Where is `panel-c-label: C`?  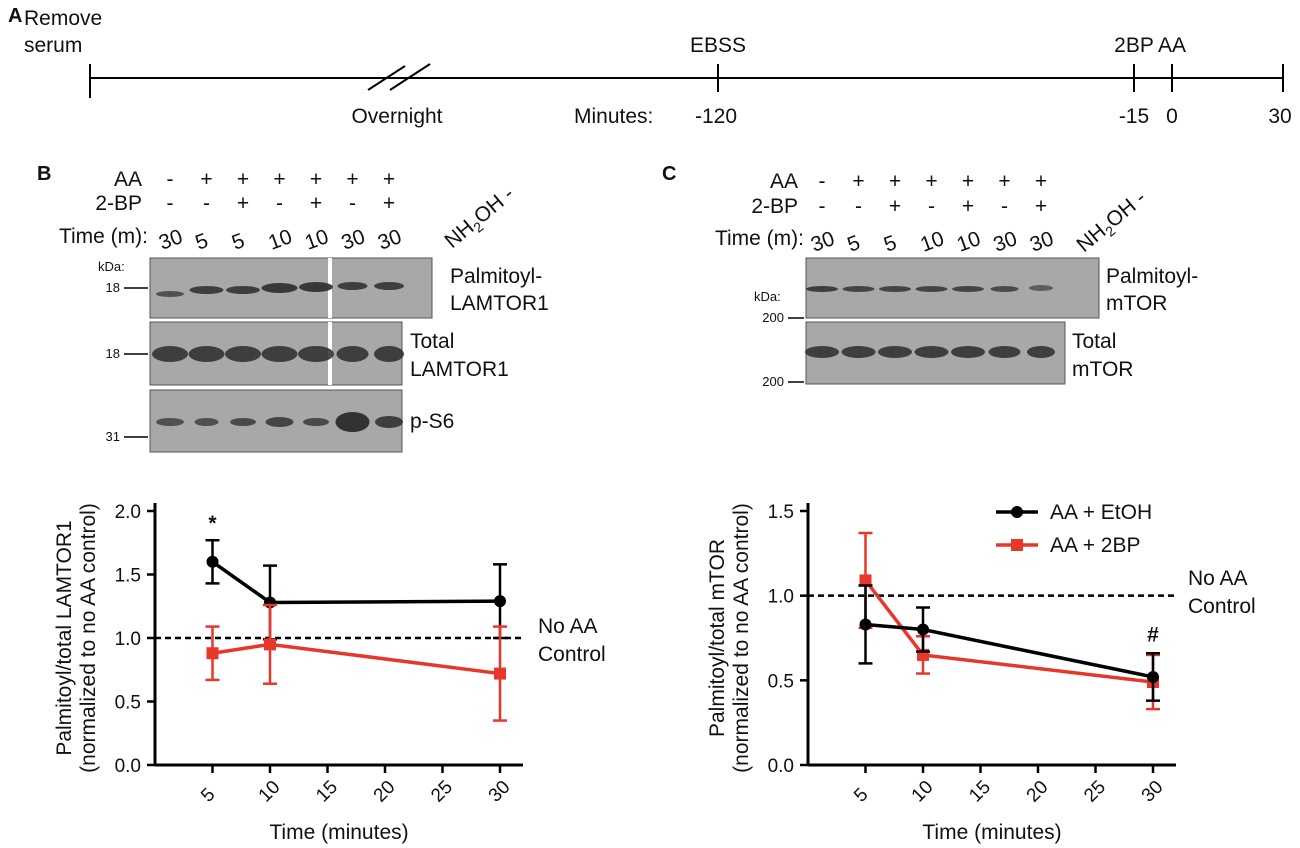 panel-c-label: C is located at coordinates (669, 174).